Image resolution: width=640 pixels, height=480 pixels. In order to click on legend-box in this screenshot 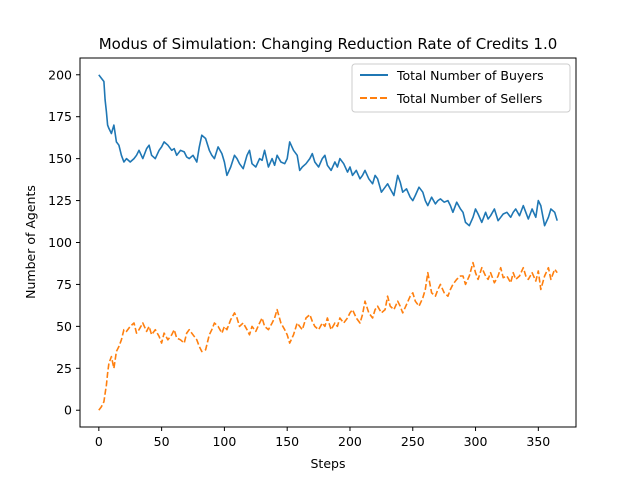, I will do `click(461, 88)`.